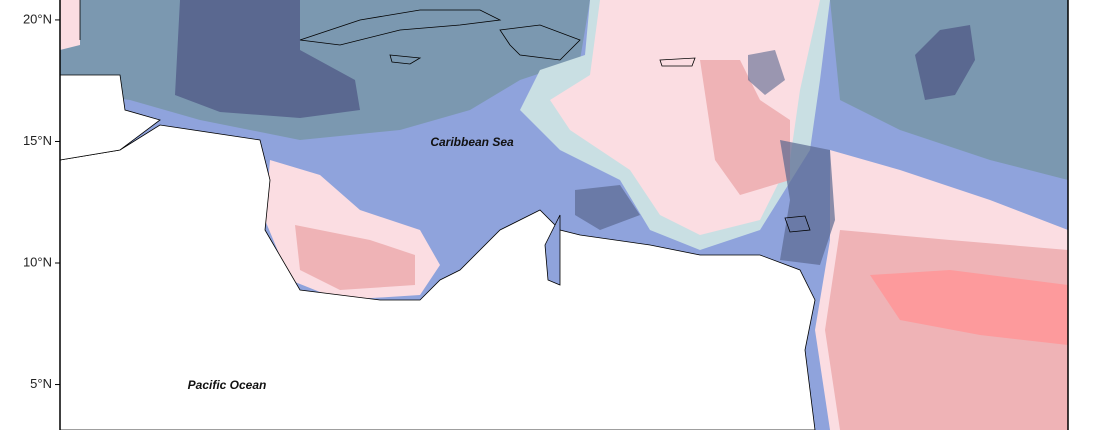 The image size is (1100, 430). What do you see at coordinates (37, 18) in the screenshot?
I see `lat-tick-label: 20°N` at bounding box center [37, 18].